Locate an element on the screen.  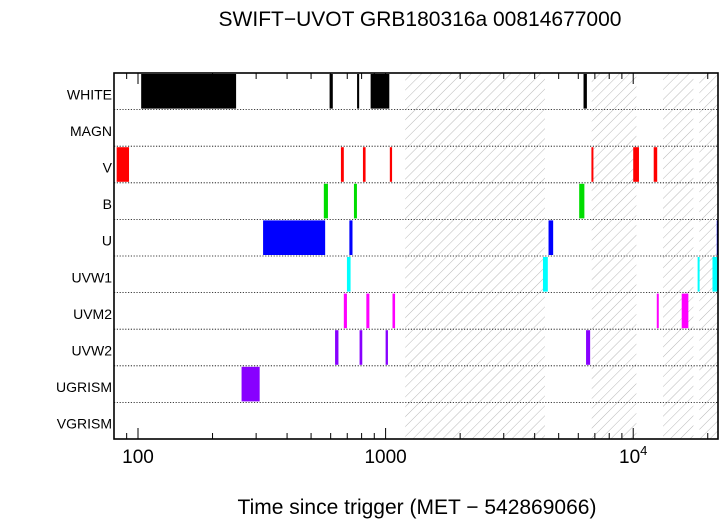
x-axis-label: Time since trigger (MET − 542869066) is located at coordinates (417, 507).